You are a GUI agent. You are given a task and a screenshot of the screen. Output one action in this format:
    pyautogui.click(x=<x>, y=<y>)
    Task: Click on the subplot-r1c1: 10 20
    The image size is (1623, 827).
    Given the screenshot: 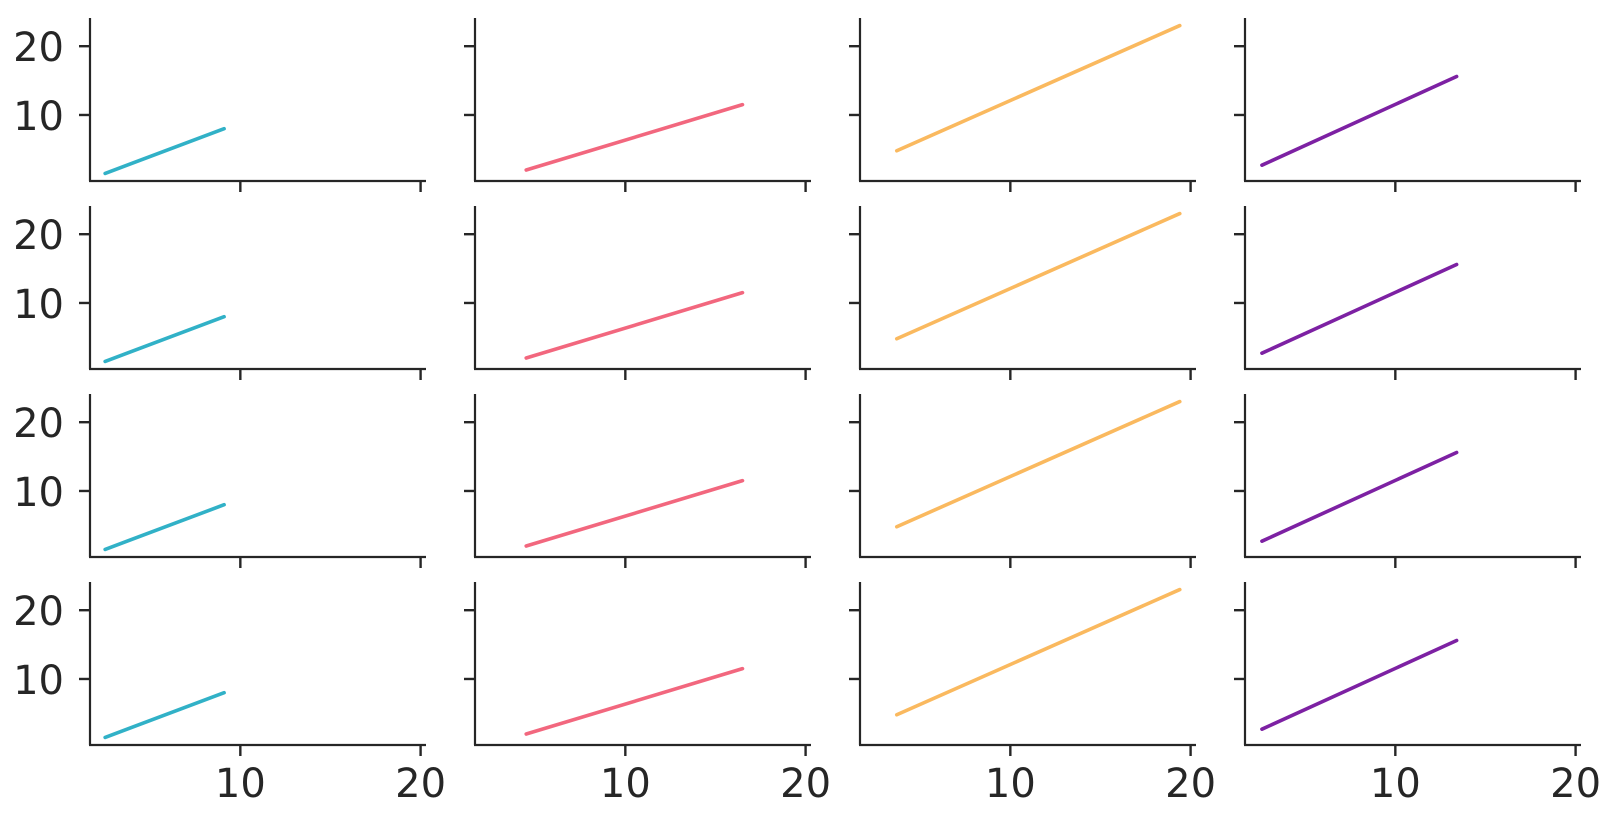 What is the action you would take?
    pyautogui.click(x=219, y=105)
    